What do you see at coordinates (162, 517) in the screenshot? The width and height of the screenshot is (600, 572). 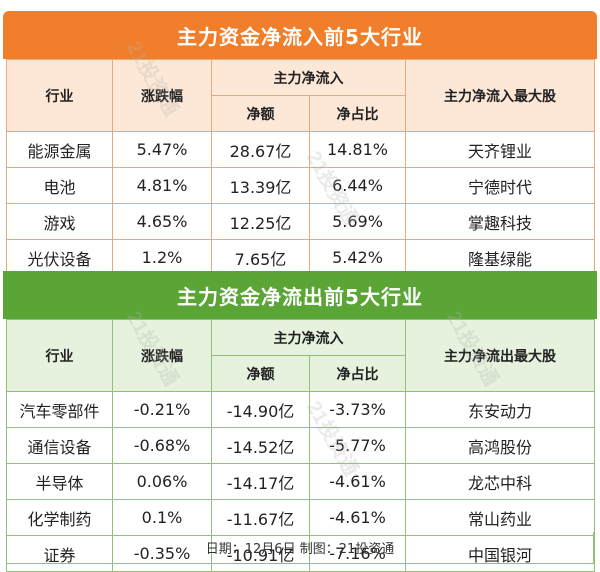 I see `cell-change: 0.1%` at bounding box center [162, 517].